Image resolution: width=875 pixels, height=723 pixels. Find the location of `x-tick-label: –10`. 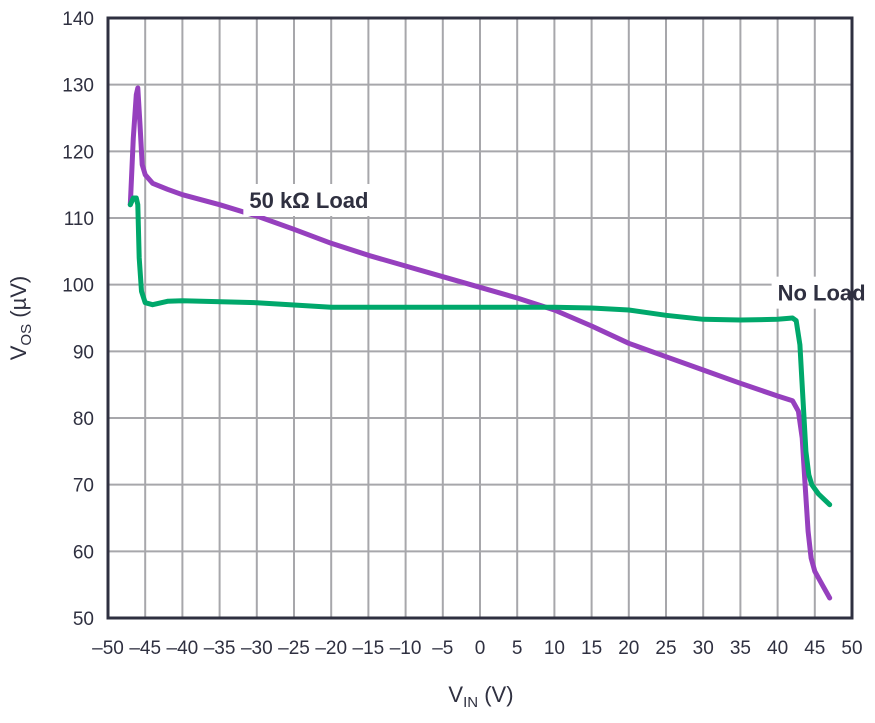

x-tick-label: –10 is located at coordinates (406, 648).